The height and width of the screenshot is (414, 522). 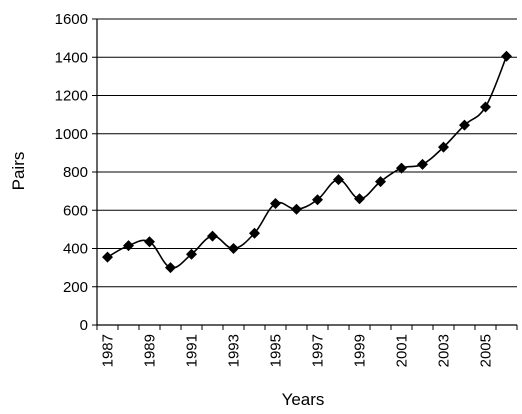 I want to click on x-tick-label: 1993, so click(x=234, y=350).